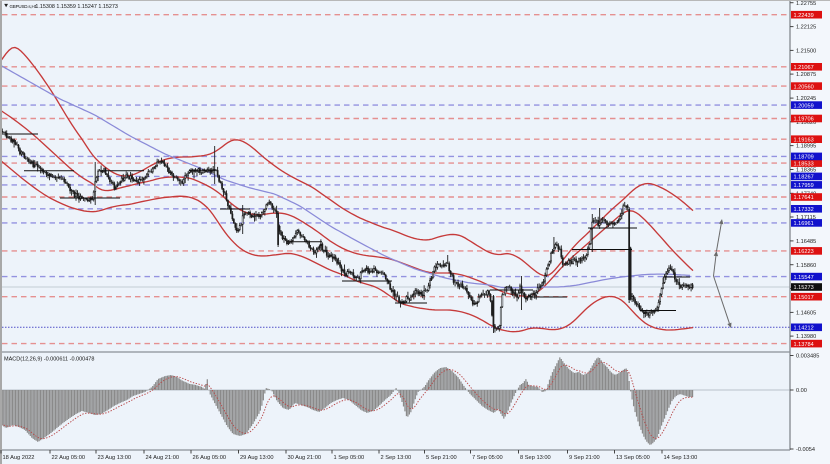 This screenshot has height=464, width=830. I want to click on svg-text: 5 Sep 21:00, so click(441, 458).